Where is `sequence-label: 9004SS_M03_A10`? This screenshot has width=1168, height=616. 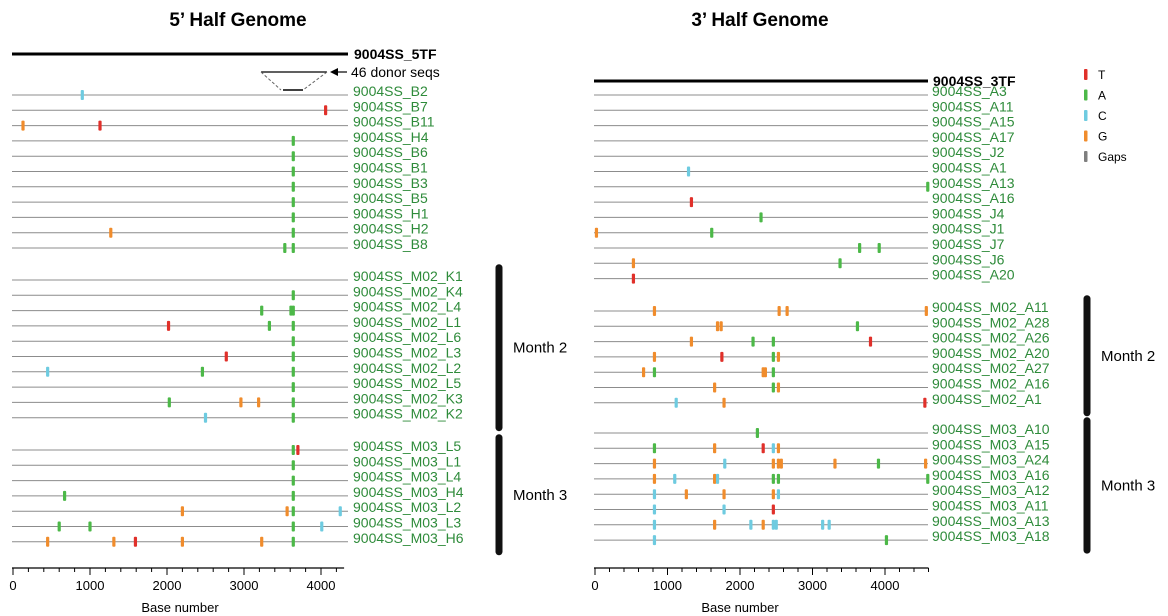
sequence-label: 9004SS_M03_A10 is located at coordinates (991, 429).